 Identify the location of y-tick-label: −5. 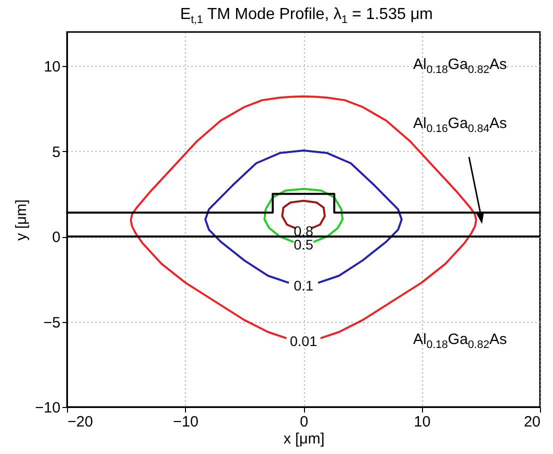
(51, 323).